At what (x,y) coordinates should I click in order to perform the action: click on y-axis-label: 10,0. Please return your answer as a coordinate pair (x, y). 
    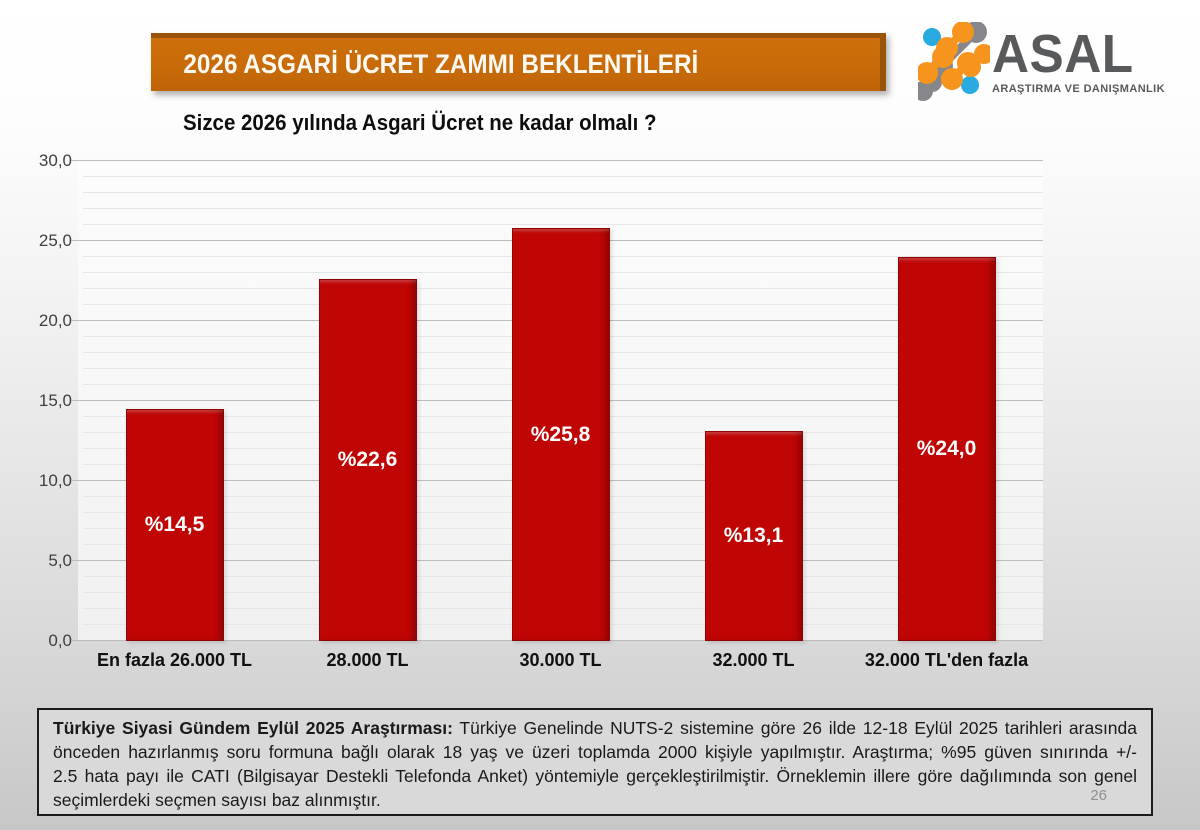
    Looking at the image, I should click on (55, 480).